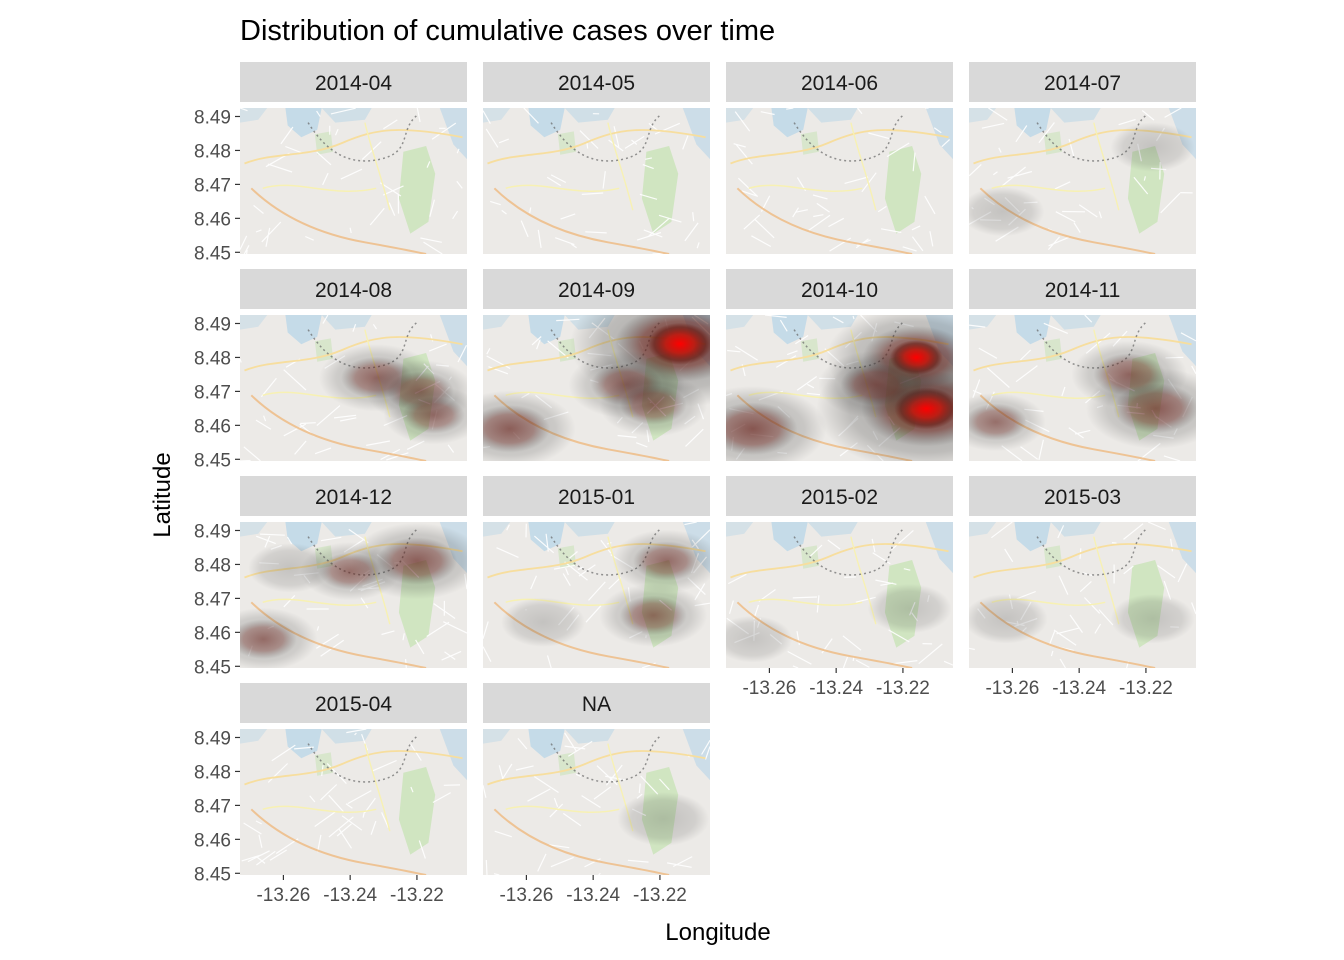 The height and width of the screenshot is (960, 1344). What do you see at coordinates (678, 343) in the screenshot?
I see `hotspot-peak` at bounding box center [678, 343].